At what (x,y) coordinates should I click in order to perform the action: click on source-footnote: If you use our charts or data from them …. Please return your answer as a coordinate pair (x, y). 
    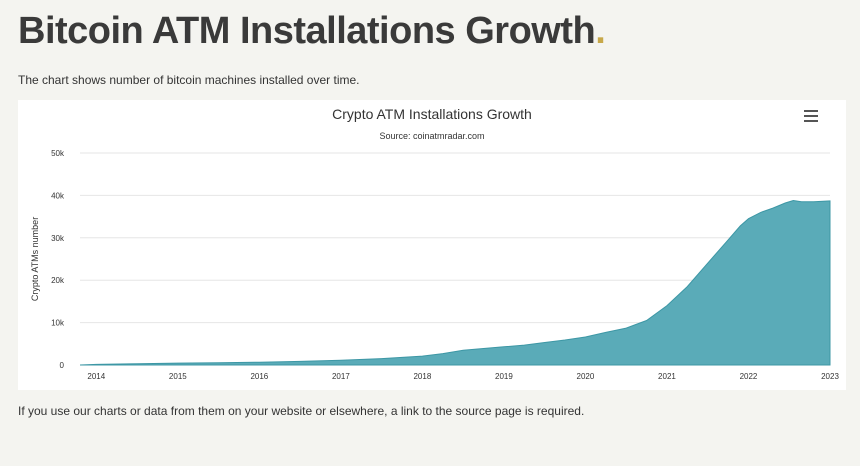
    Looking at the image, I should click on (301, 411).